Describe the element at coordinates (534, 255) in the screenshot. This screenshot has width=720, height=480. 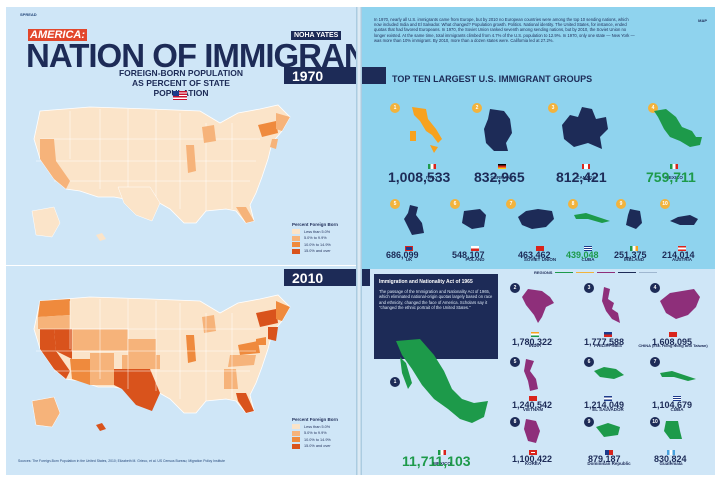
I see `group-value: 463,462` at that location.